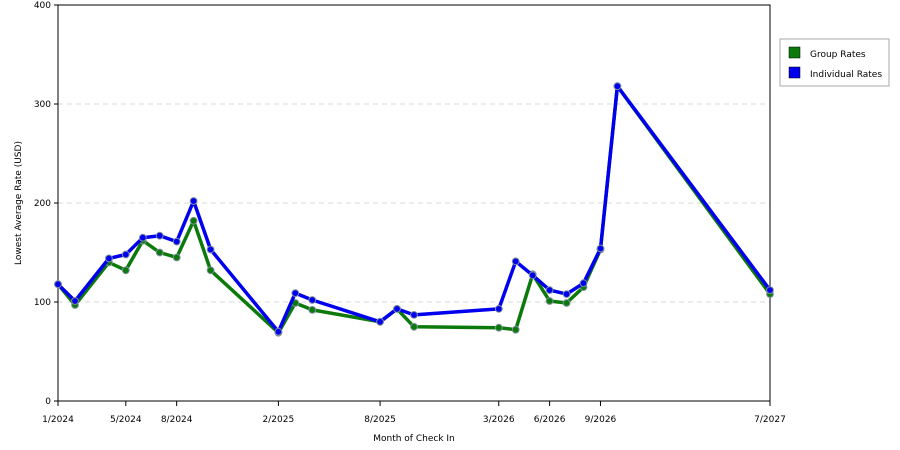 The height and width of the screenshot is (450, 900). What do you see at coordinates (126, 420) in the screenshot?
I see `x-tick-label: 5/2024` at bounding box center [126, 420].